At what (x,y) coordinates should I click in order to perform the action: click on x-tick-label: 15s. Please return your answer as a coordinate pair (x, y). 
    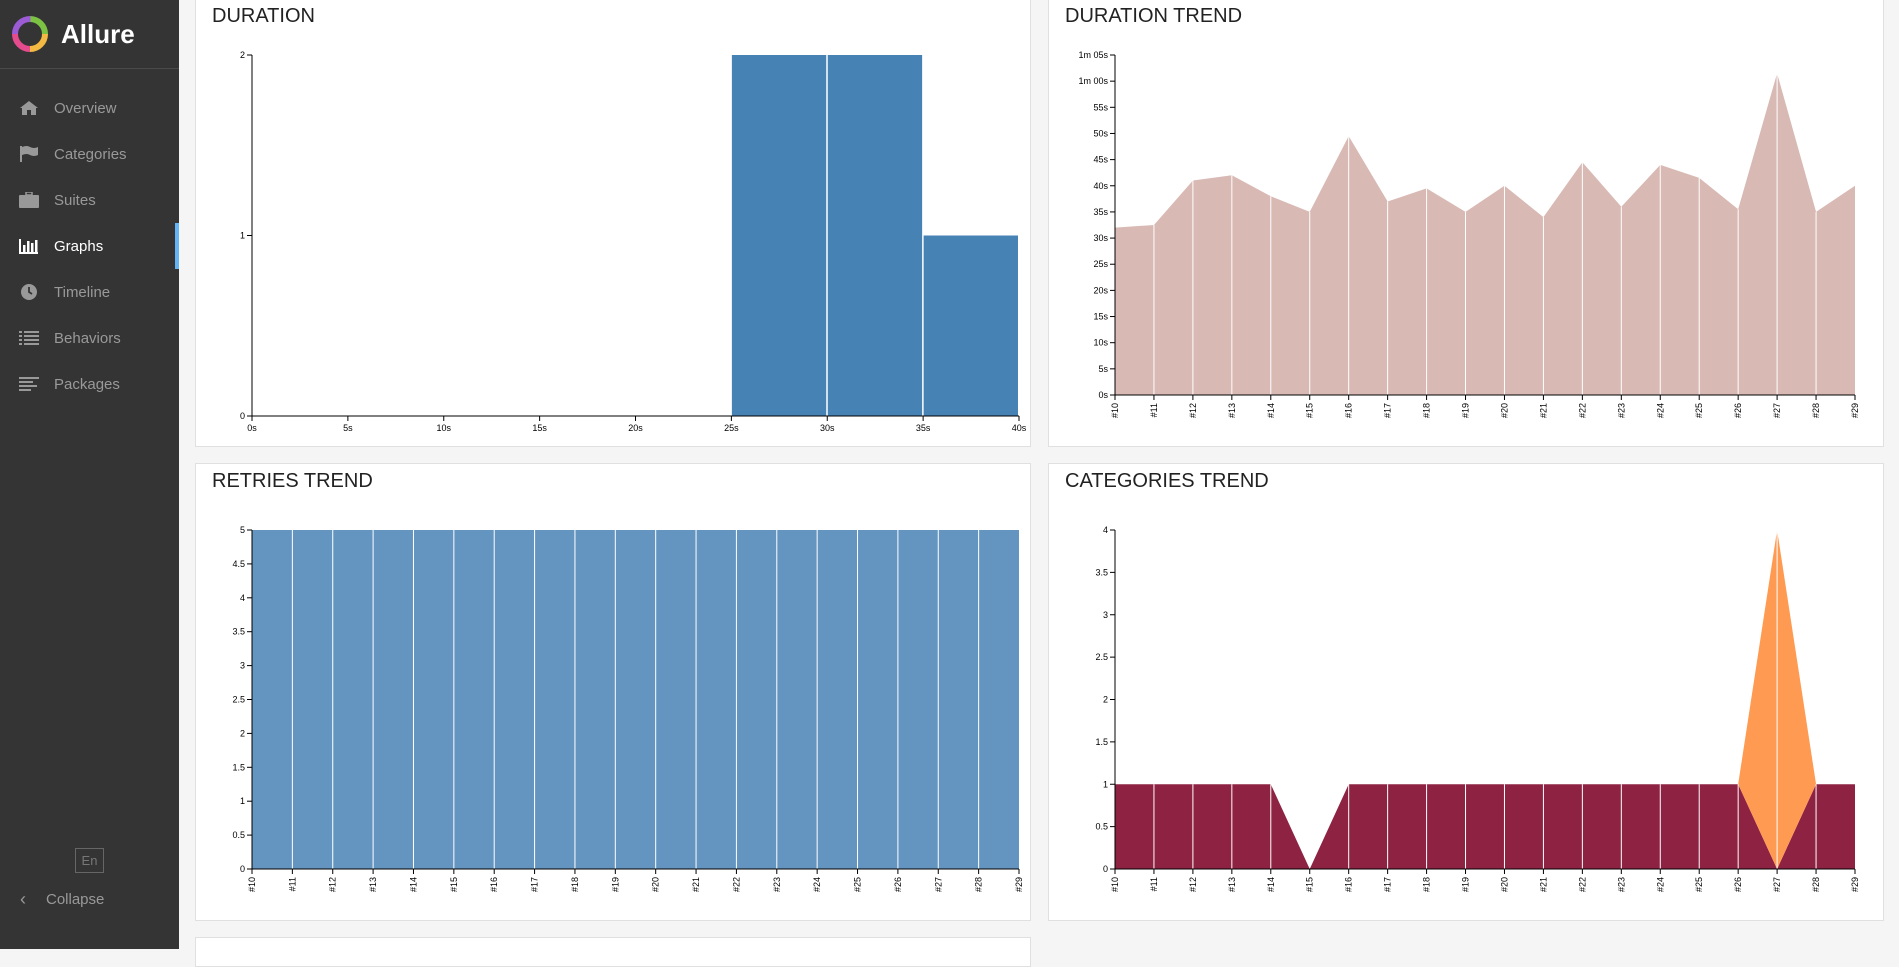
    Looking at the image, I should click on (539, 428).